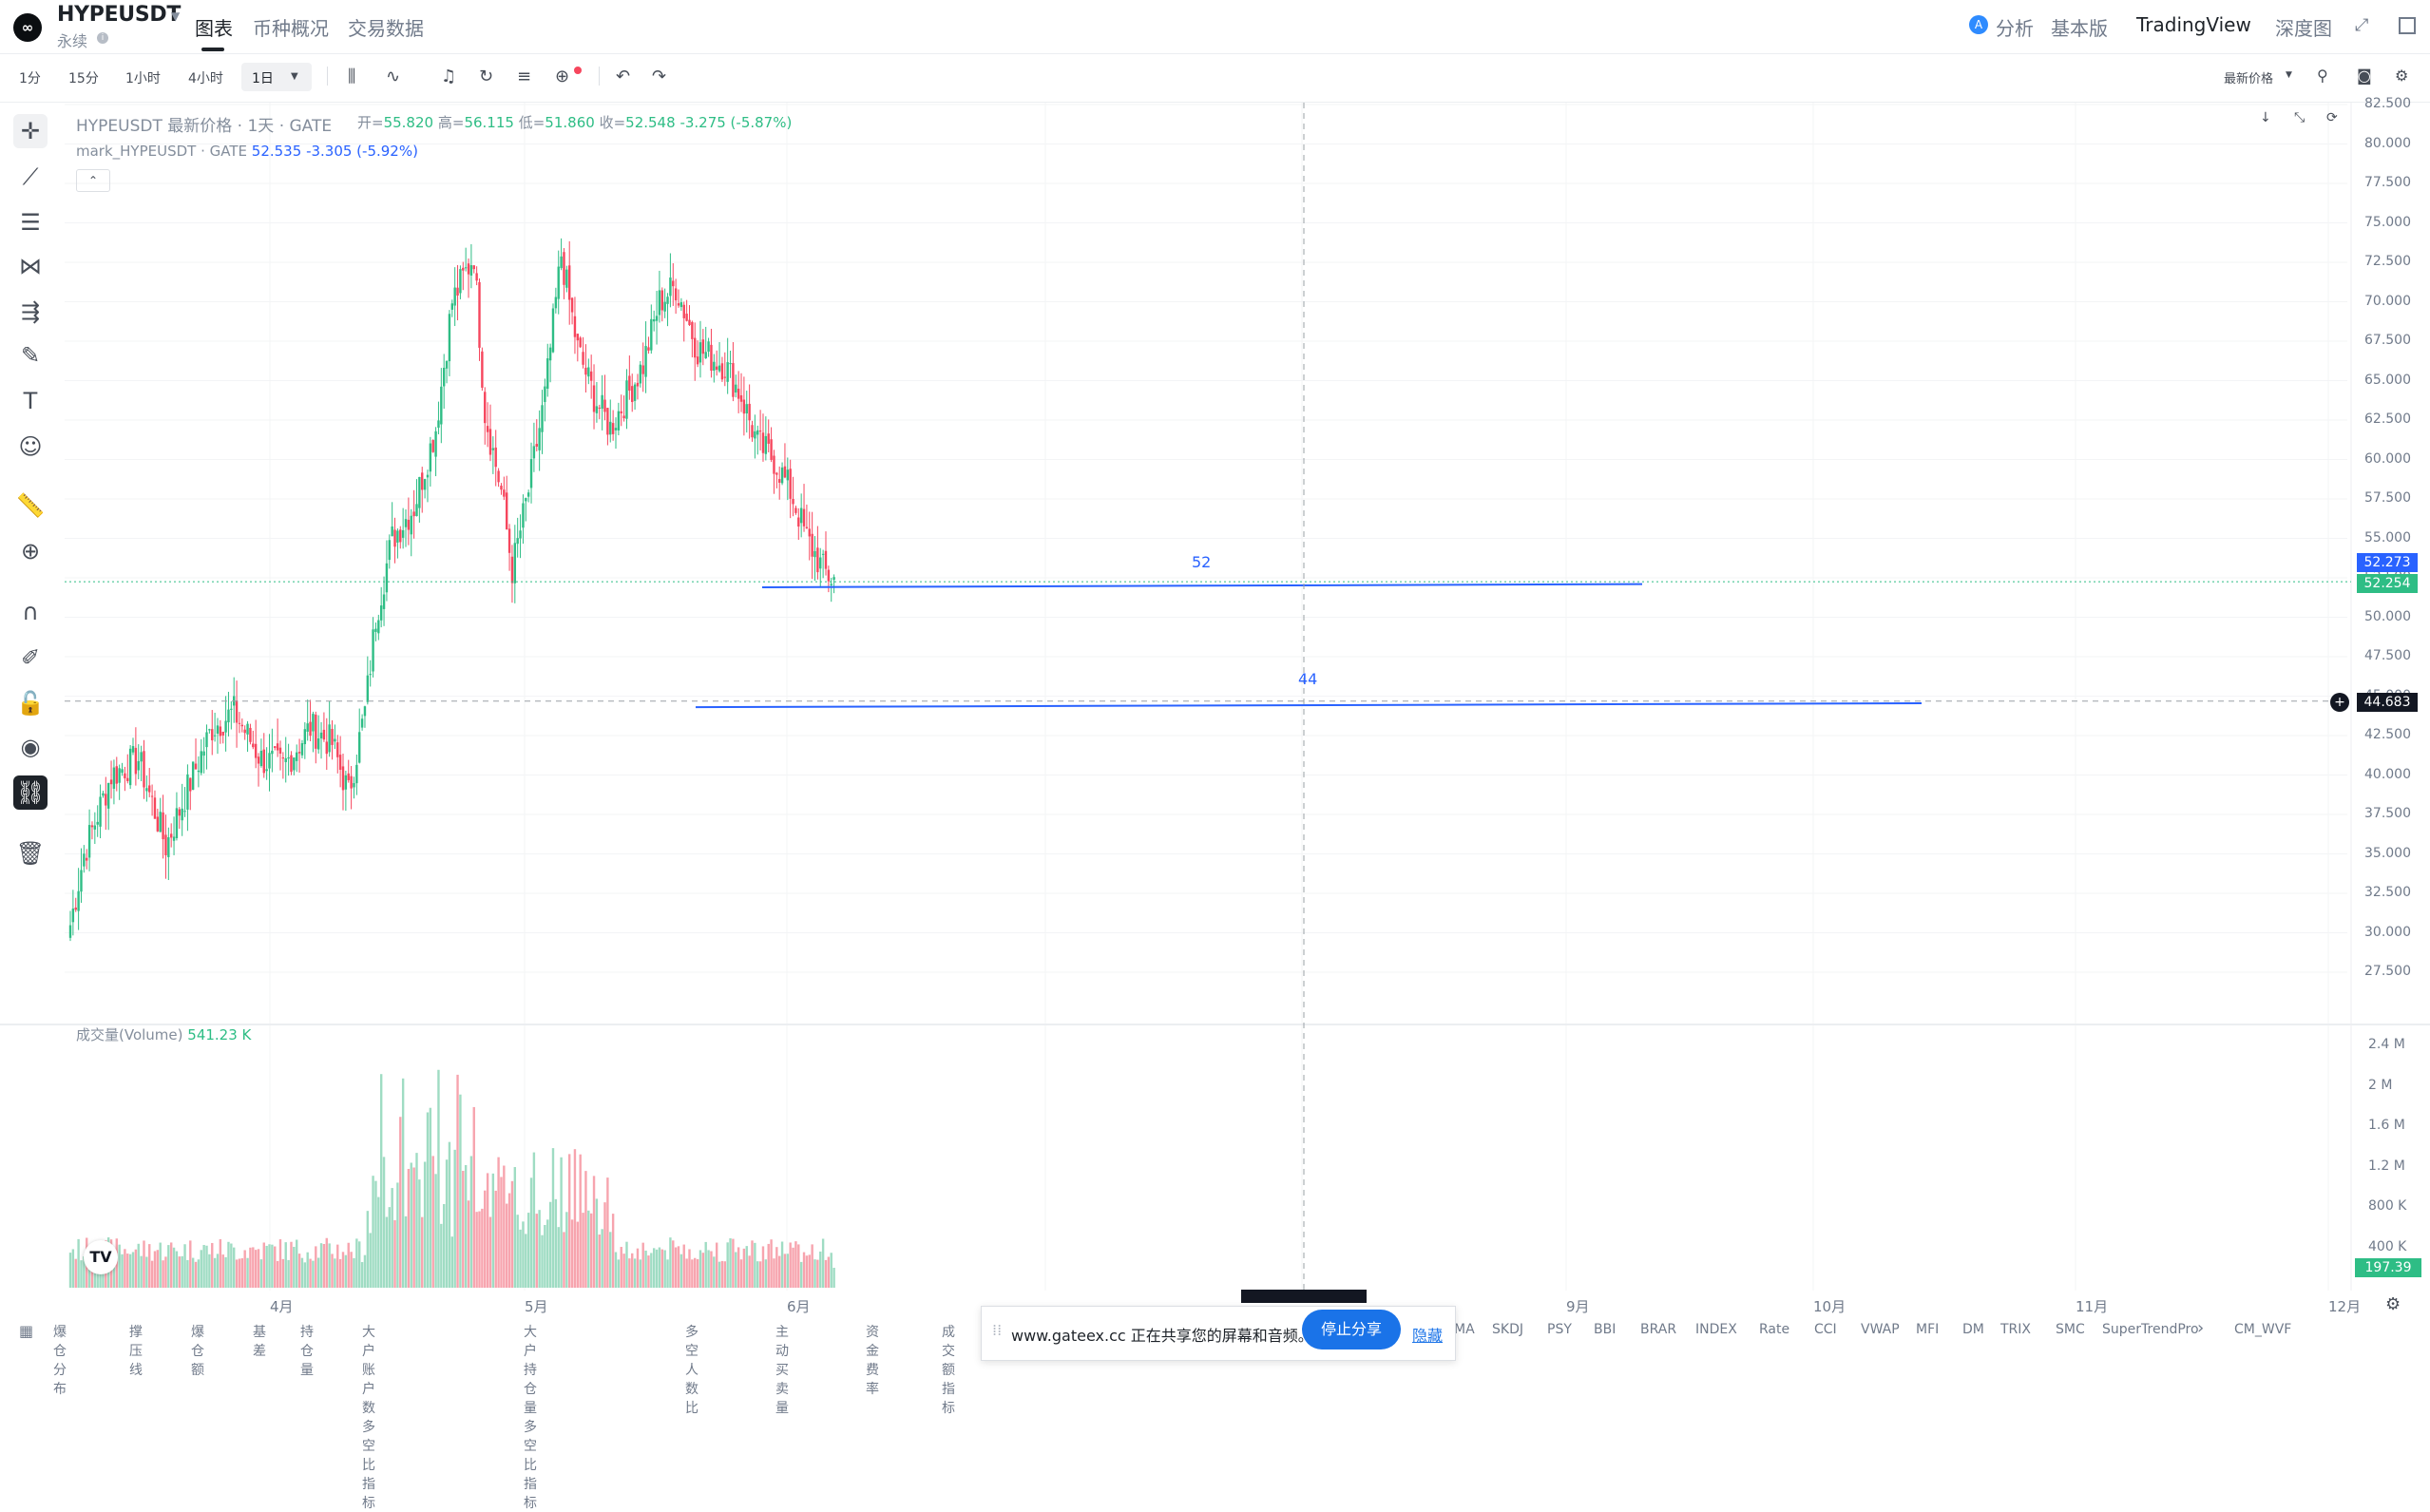 The image size is (2430, 1512). I want to click on indicators-icon: ∿, so click(393, 76).